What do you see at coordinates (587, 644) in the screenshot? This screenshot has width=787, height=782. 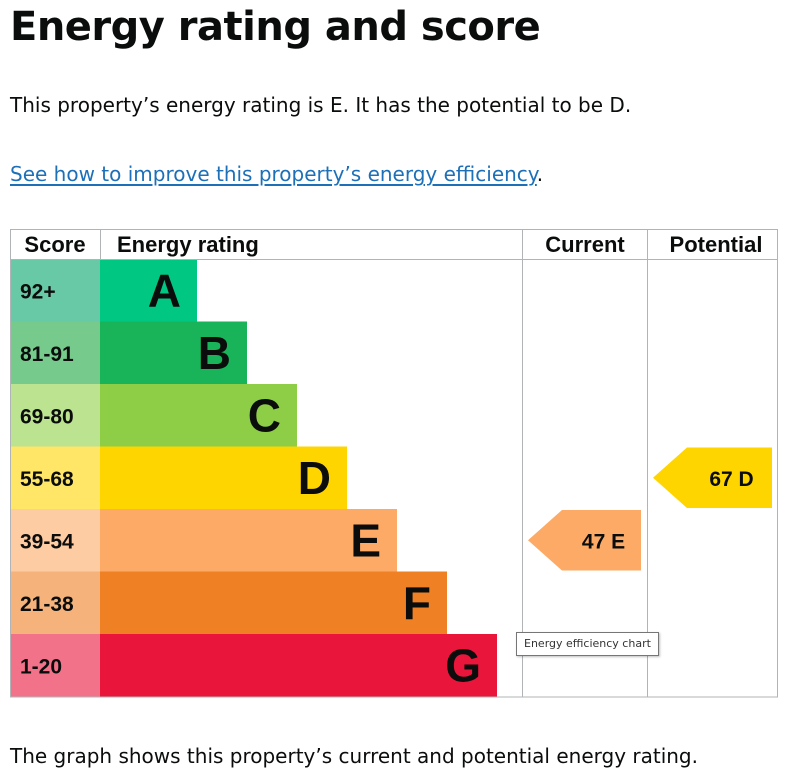 I see `chart-tooltip: Energy efficiency chart` at bounding box center [587, 644].